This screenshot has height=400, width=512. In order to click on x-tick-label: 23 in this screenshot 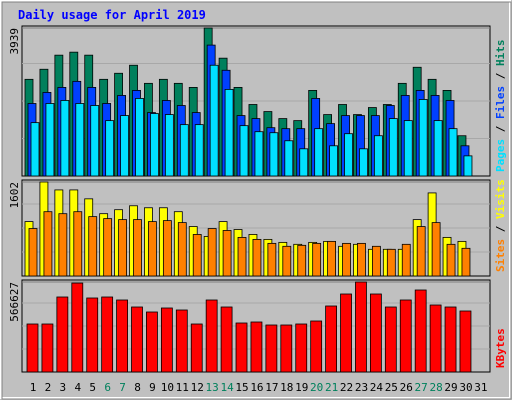, I will do `click(361, 387)`.